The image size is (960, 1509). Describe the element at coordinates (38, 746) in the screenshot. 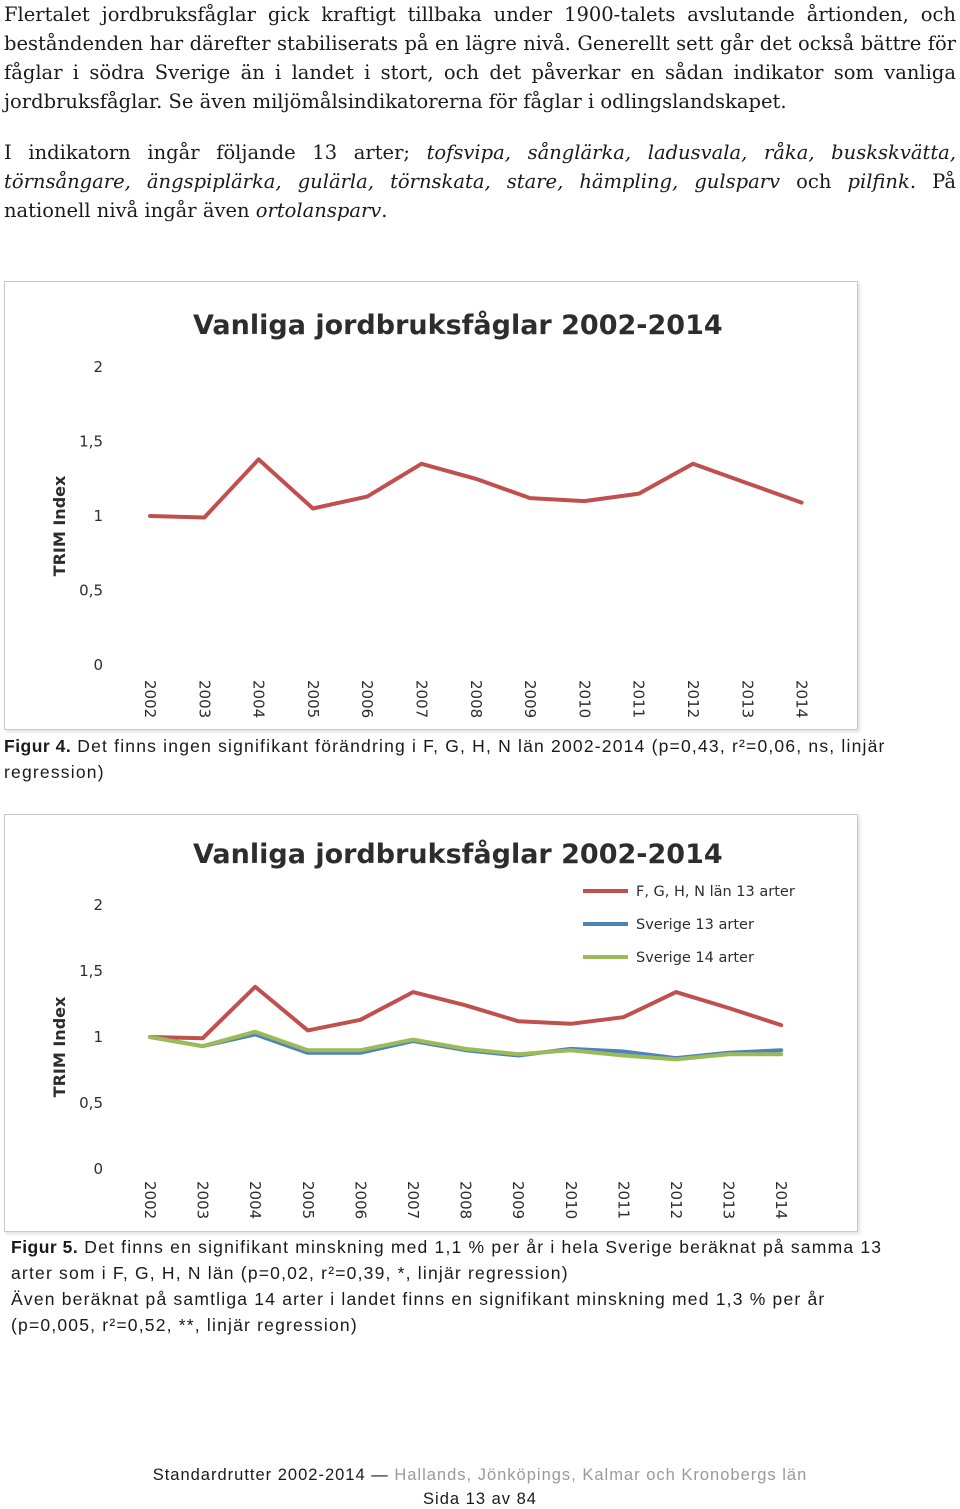

I see `figure-4-label: Figur 4.` at that location.